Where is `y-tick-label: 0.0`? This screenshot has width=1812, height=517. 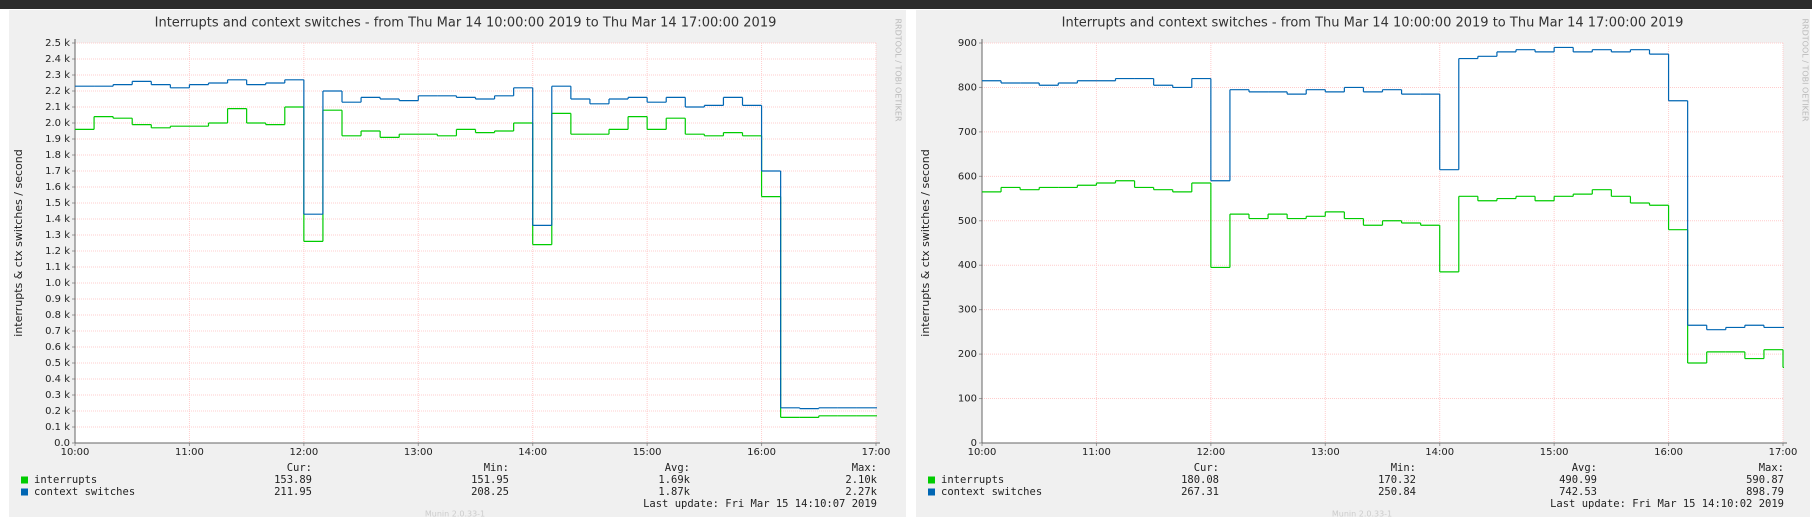 y-tick-label: 0.0 is located at coordinates (62, 443).